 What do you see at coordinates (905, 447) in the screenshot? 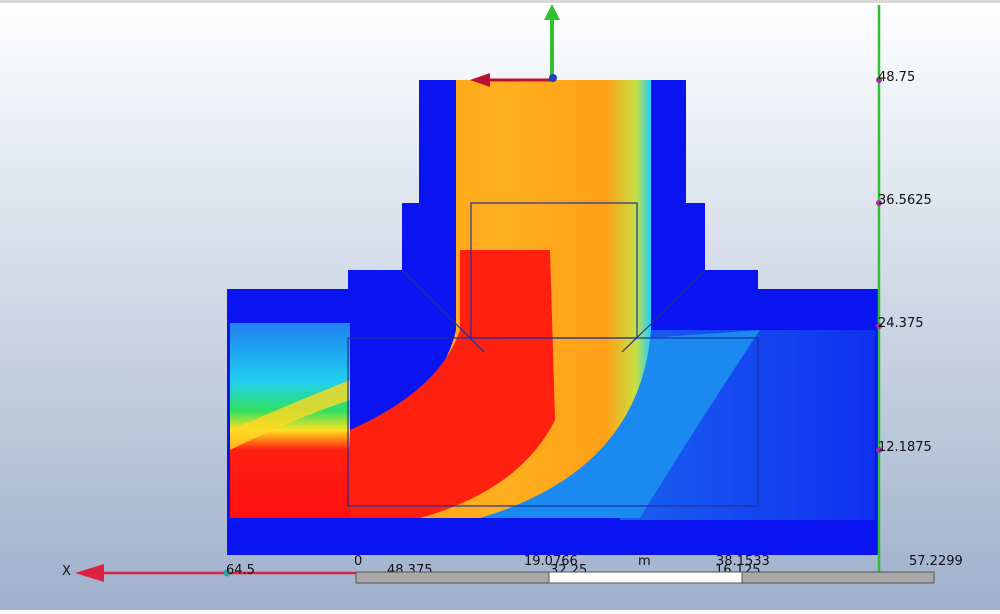
I see `vertical-label: 12.1875` at bounding box center [905, 447].